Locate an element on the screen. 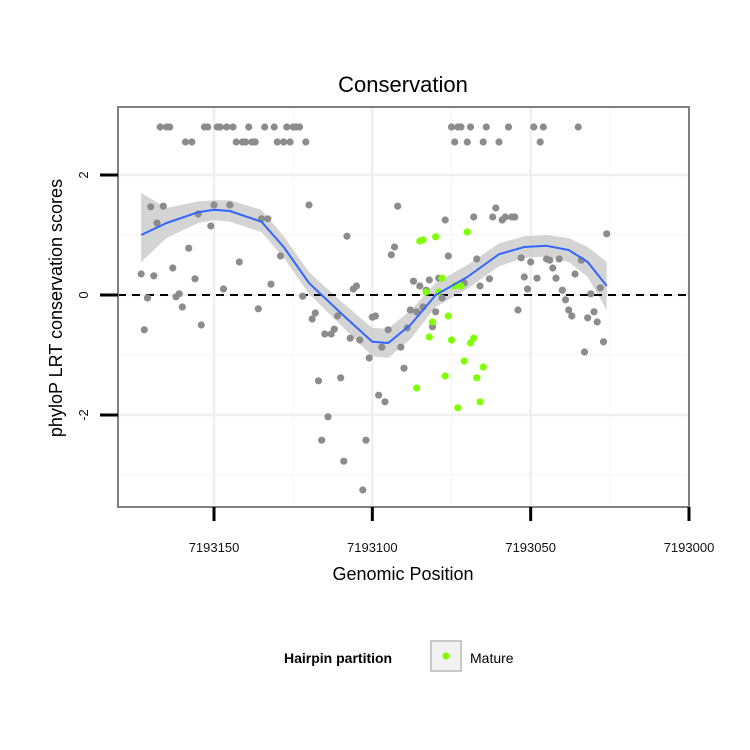 This screenshot has height=750, width=750. y-axis-title: phyloP LRT conservation scores is located at coordinates (56, 308).